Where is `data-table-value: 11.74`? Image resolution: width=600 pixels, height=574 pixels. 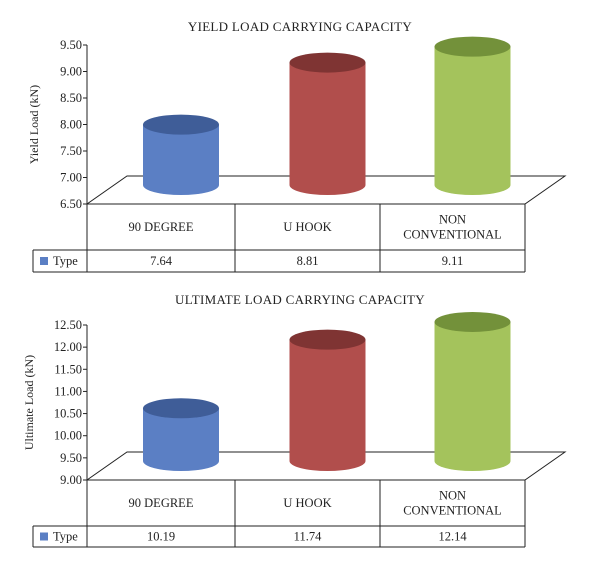
data-table-value: 11.74 is located at coordinates (308, 537).